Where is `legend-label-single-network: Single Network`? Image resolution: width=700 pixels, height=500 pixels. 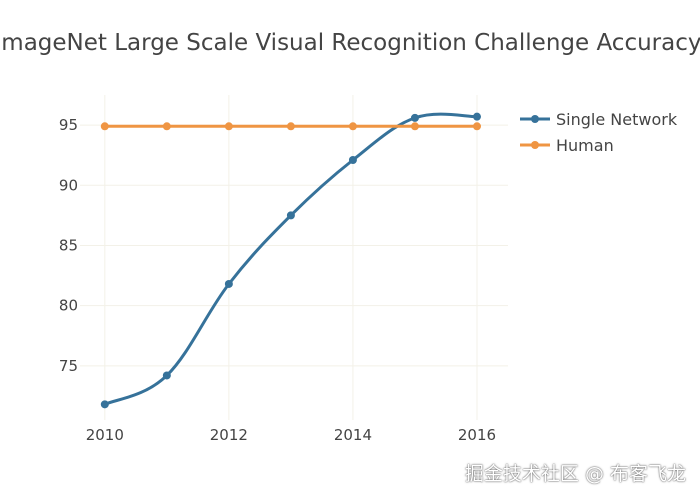 legend-label-single-network: Single Network is located at coordinates (617, 119).